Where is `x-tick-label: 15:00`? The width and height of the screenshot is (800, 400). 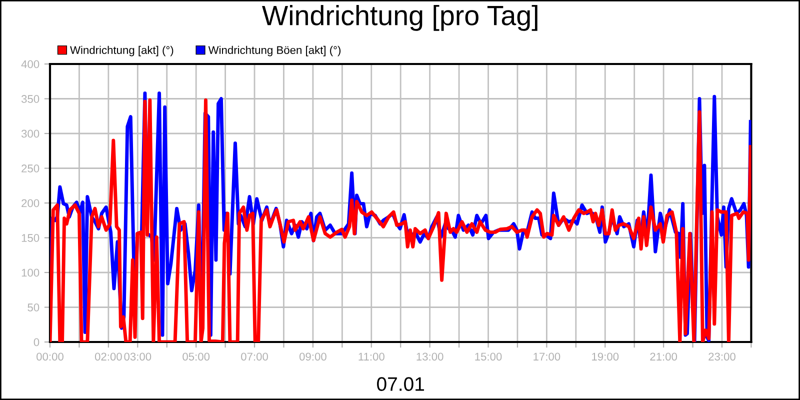 x-tick-label: 15:00 is located at coordinates (488, 356).